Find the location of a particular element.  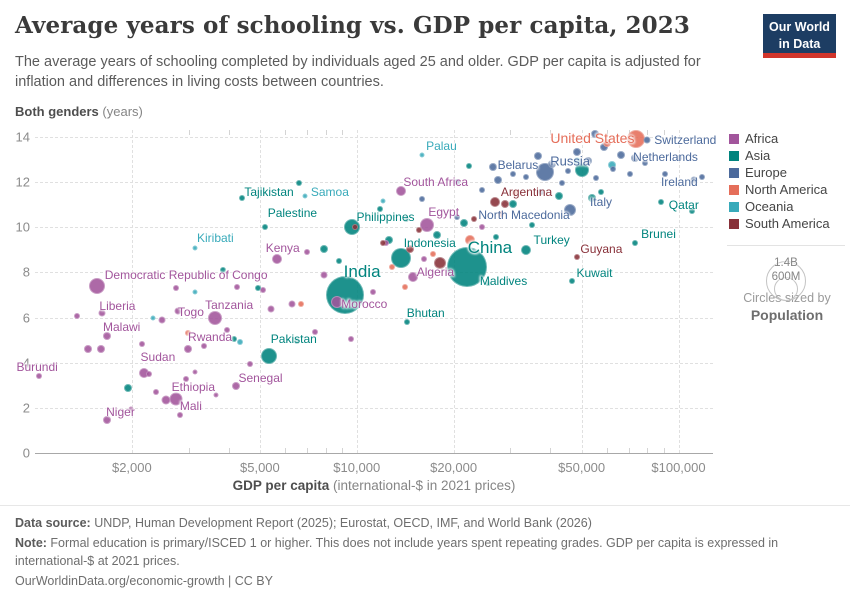

scatter-point-samoa is located at coordinates (305, 196).